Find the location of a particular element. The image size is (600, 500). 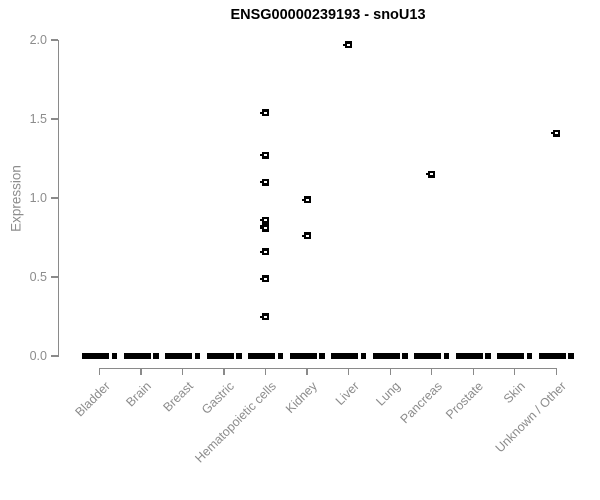

y-axis-line is located at coordinates (58, 198).